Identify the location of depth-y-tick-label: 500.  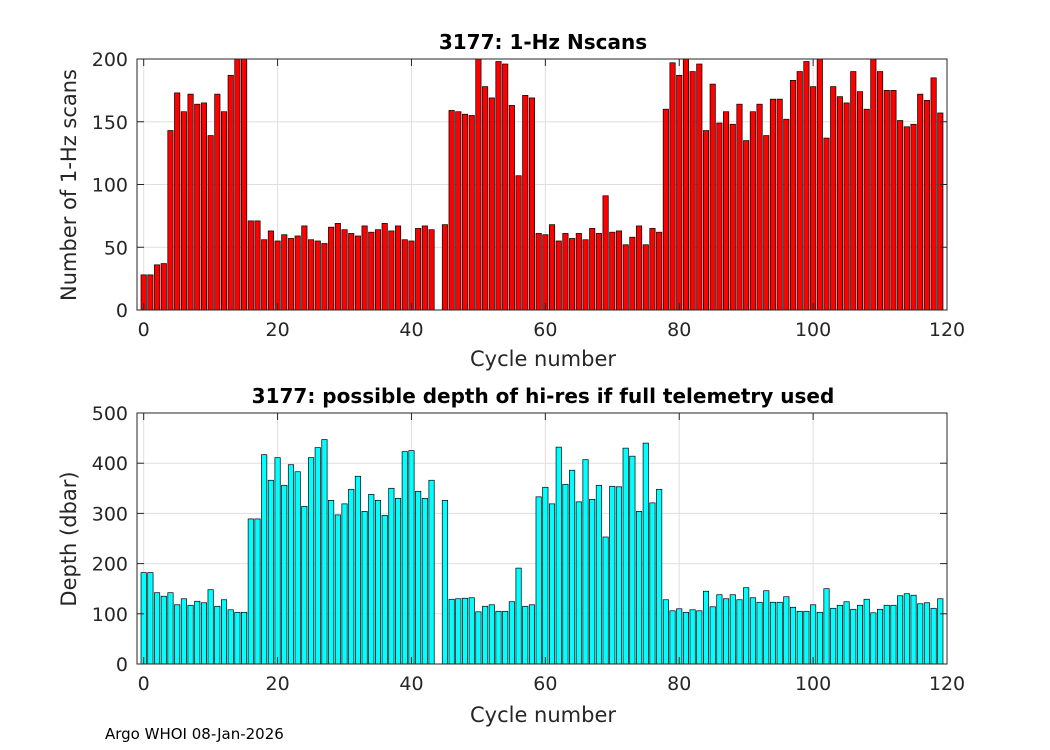
(110, 414).